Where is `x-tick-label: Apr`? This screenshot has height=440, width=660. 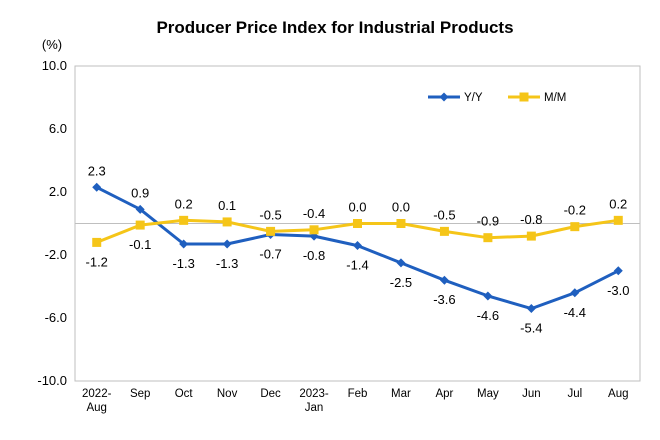
x-tick-label: Apr is located at coordinates (444, 394).